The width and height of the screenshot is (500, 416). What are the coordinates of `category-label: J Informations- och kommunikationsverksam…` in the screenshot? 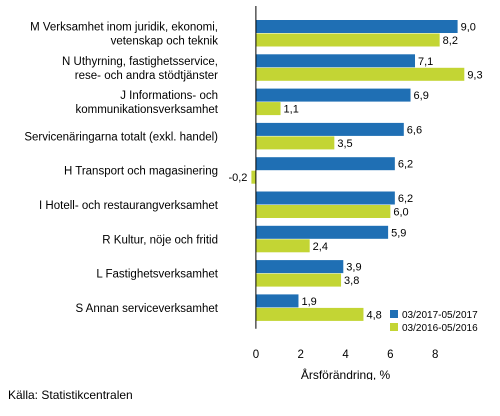 It's located at (146, 103).